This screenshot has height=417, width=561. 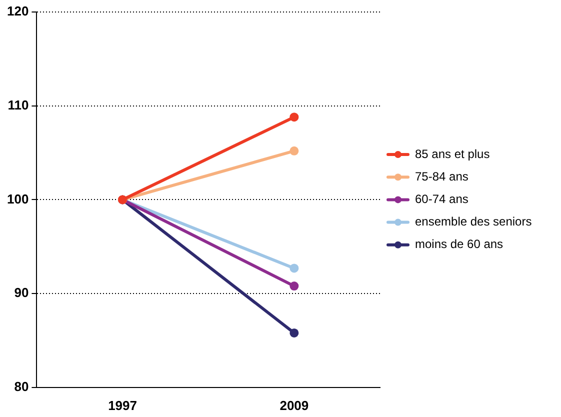 I want to click on legend-label: 75-84 ans, so click(x=441, y=176).